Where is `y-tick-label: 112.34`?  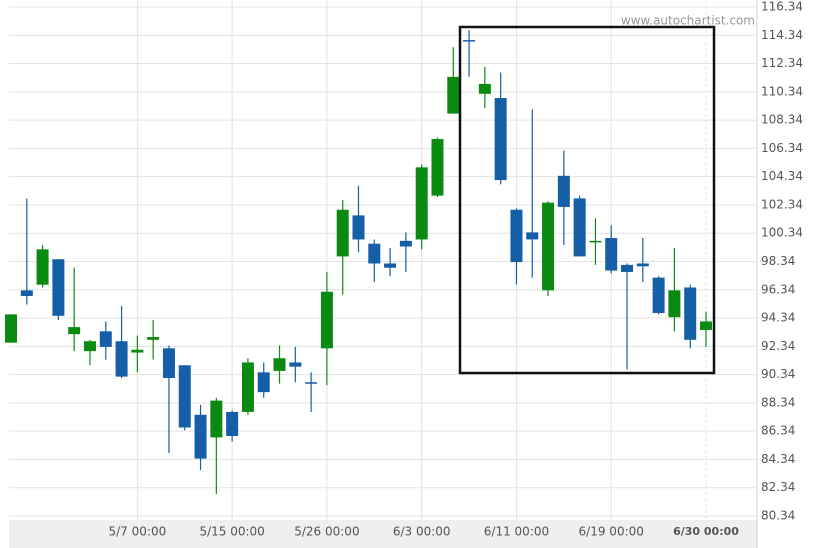
y-tick-label: 112.34 is located at coordinates (782, 63).